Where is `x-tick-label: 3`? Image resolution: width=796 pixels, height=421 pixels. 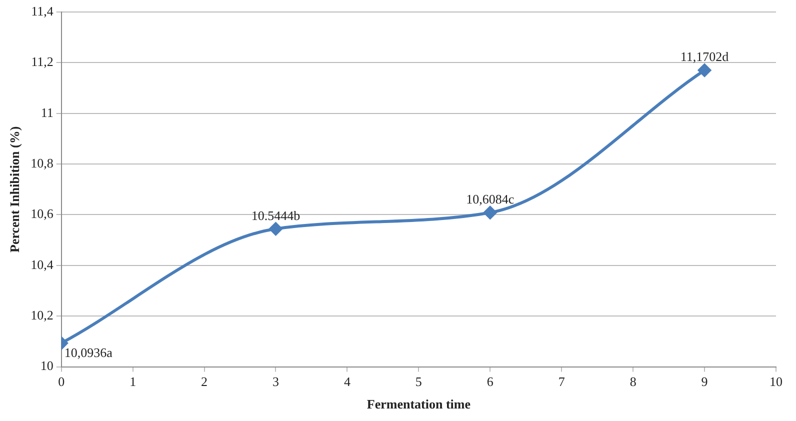
x-tick-label: 3 is located at coordinates (275, 382).